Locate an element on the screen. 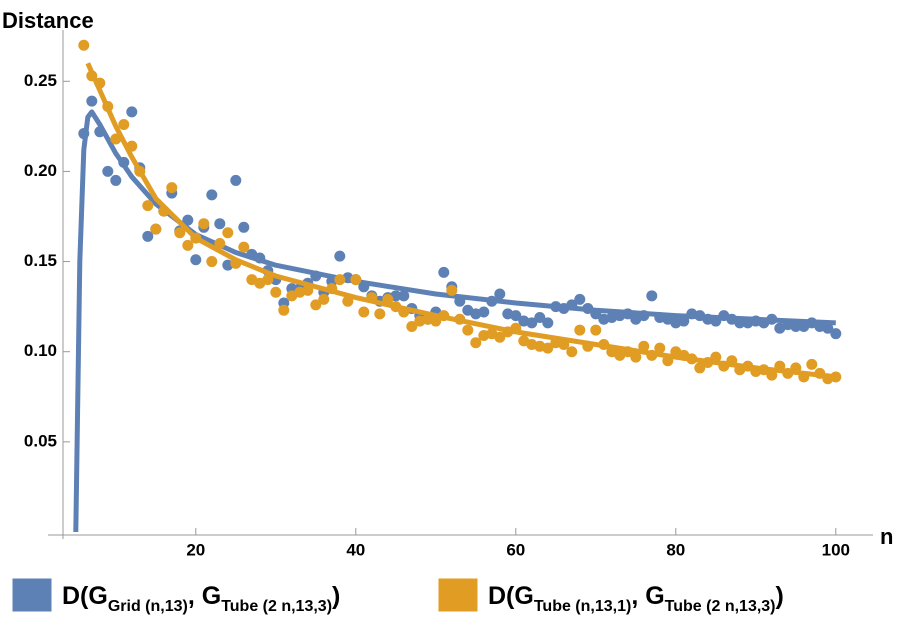 Image resolution: width=900 pixels, height=622 pixels. legend-label-part: Grid (n,13) is located at coordinates (148, 606).